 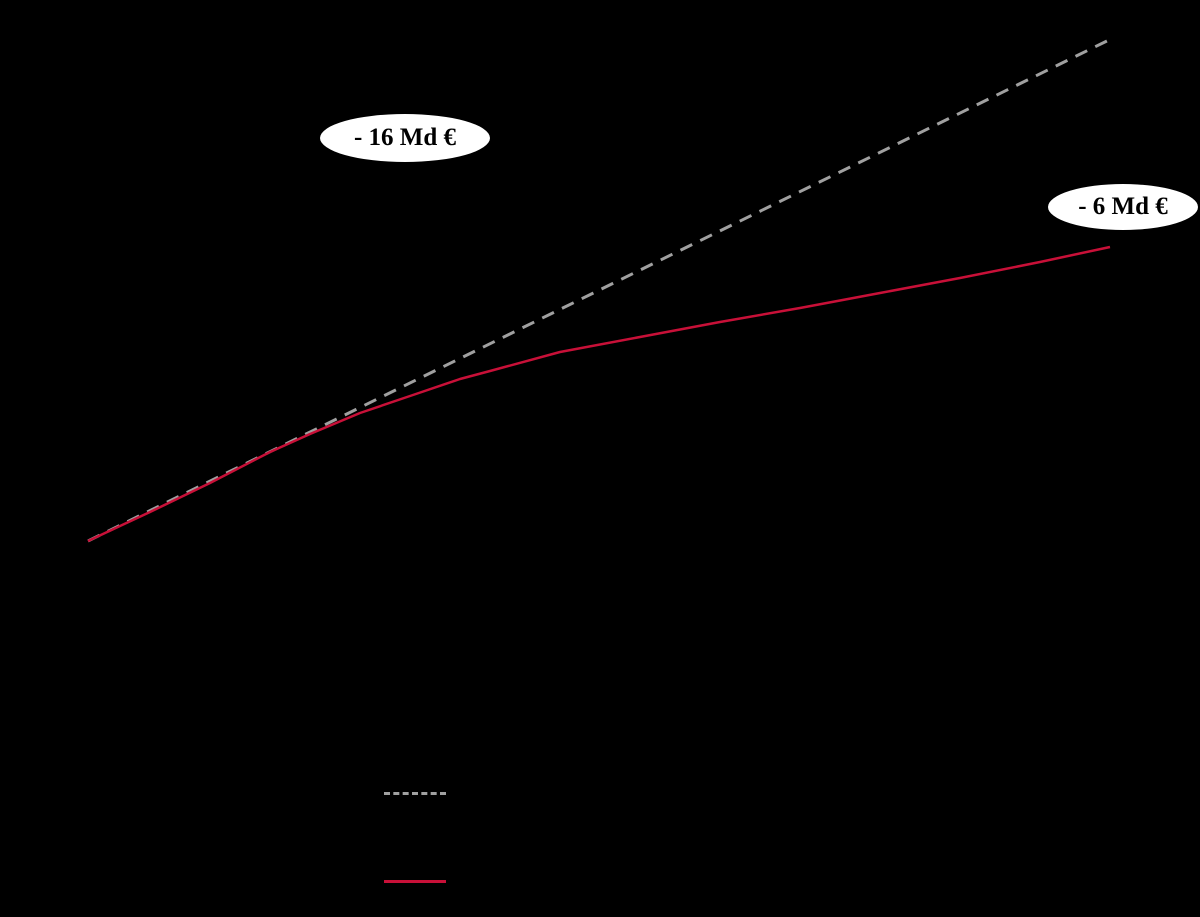 I want to click on annotation-label-6: - 6 Md €, so click(x=1123, y=206).